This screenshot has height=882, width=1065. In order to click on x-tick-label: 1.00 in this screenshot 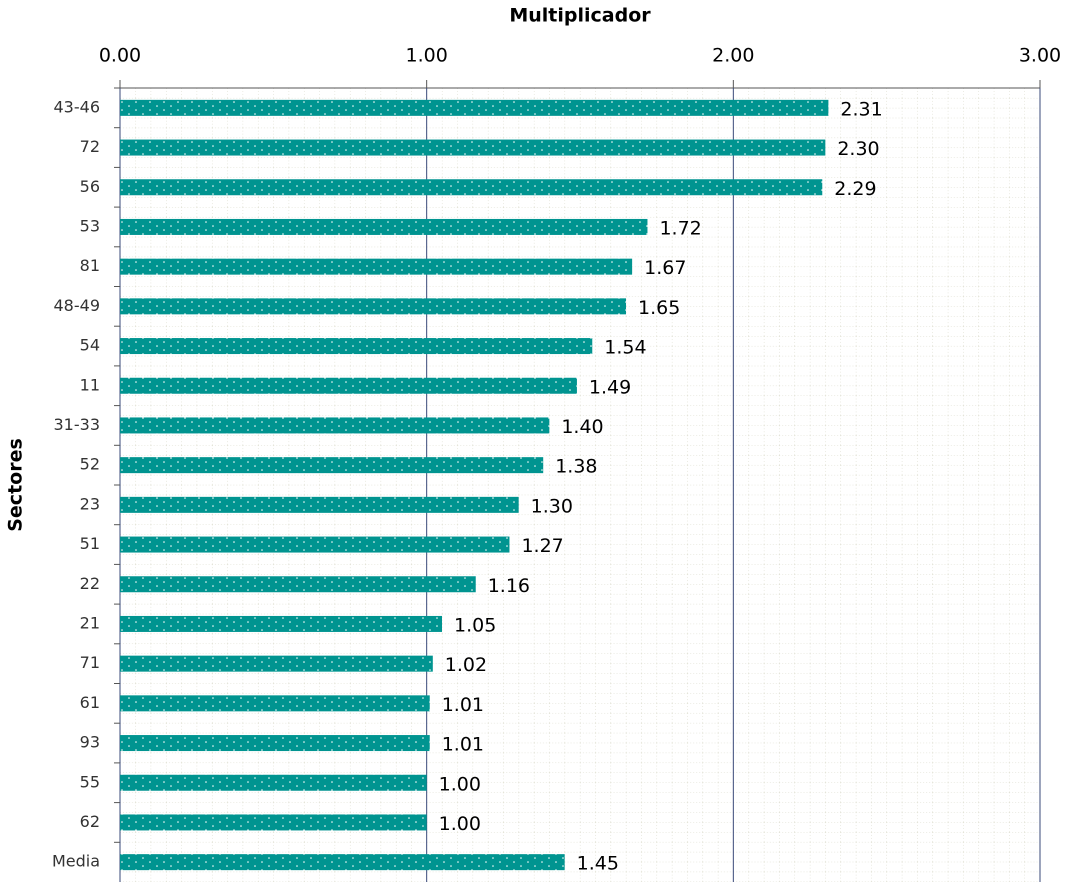, I will do `click(427, 56)`.